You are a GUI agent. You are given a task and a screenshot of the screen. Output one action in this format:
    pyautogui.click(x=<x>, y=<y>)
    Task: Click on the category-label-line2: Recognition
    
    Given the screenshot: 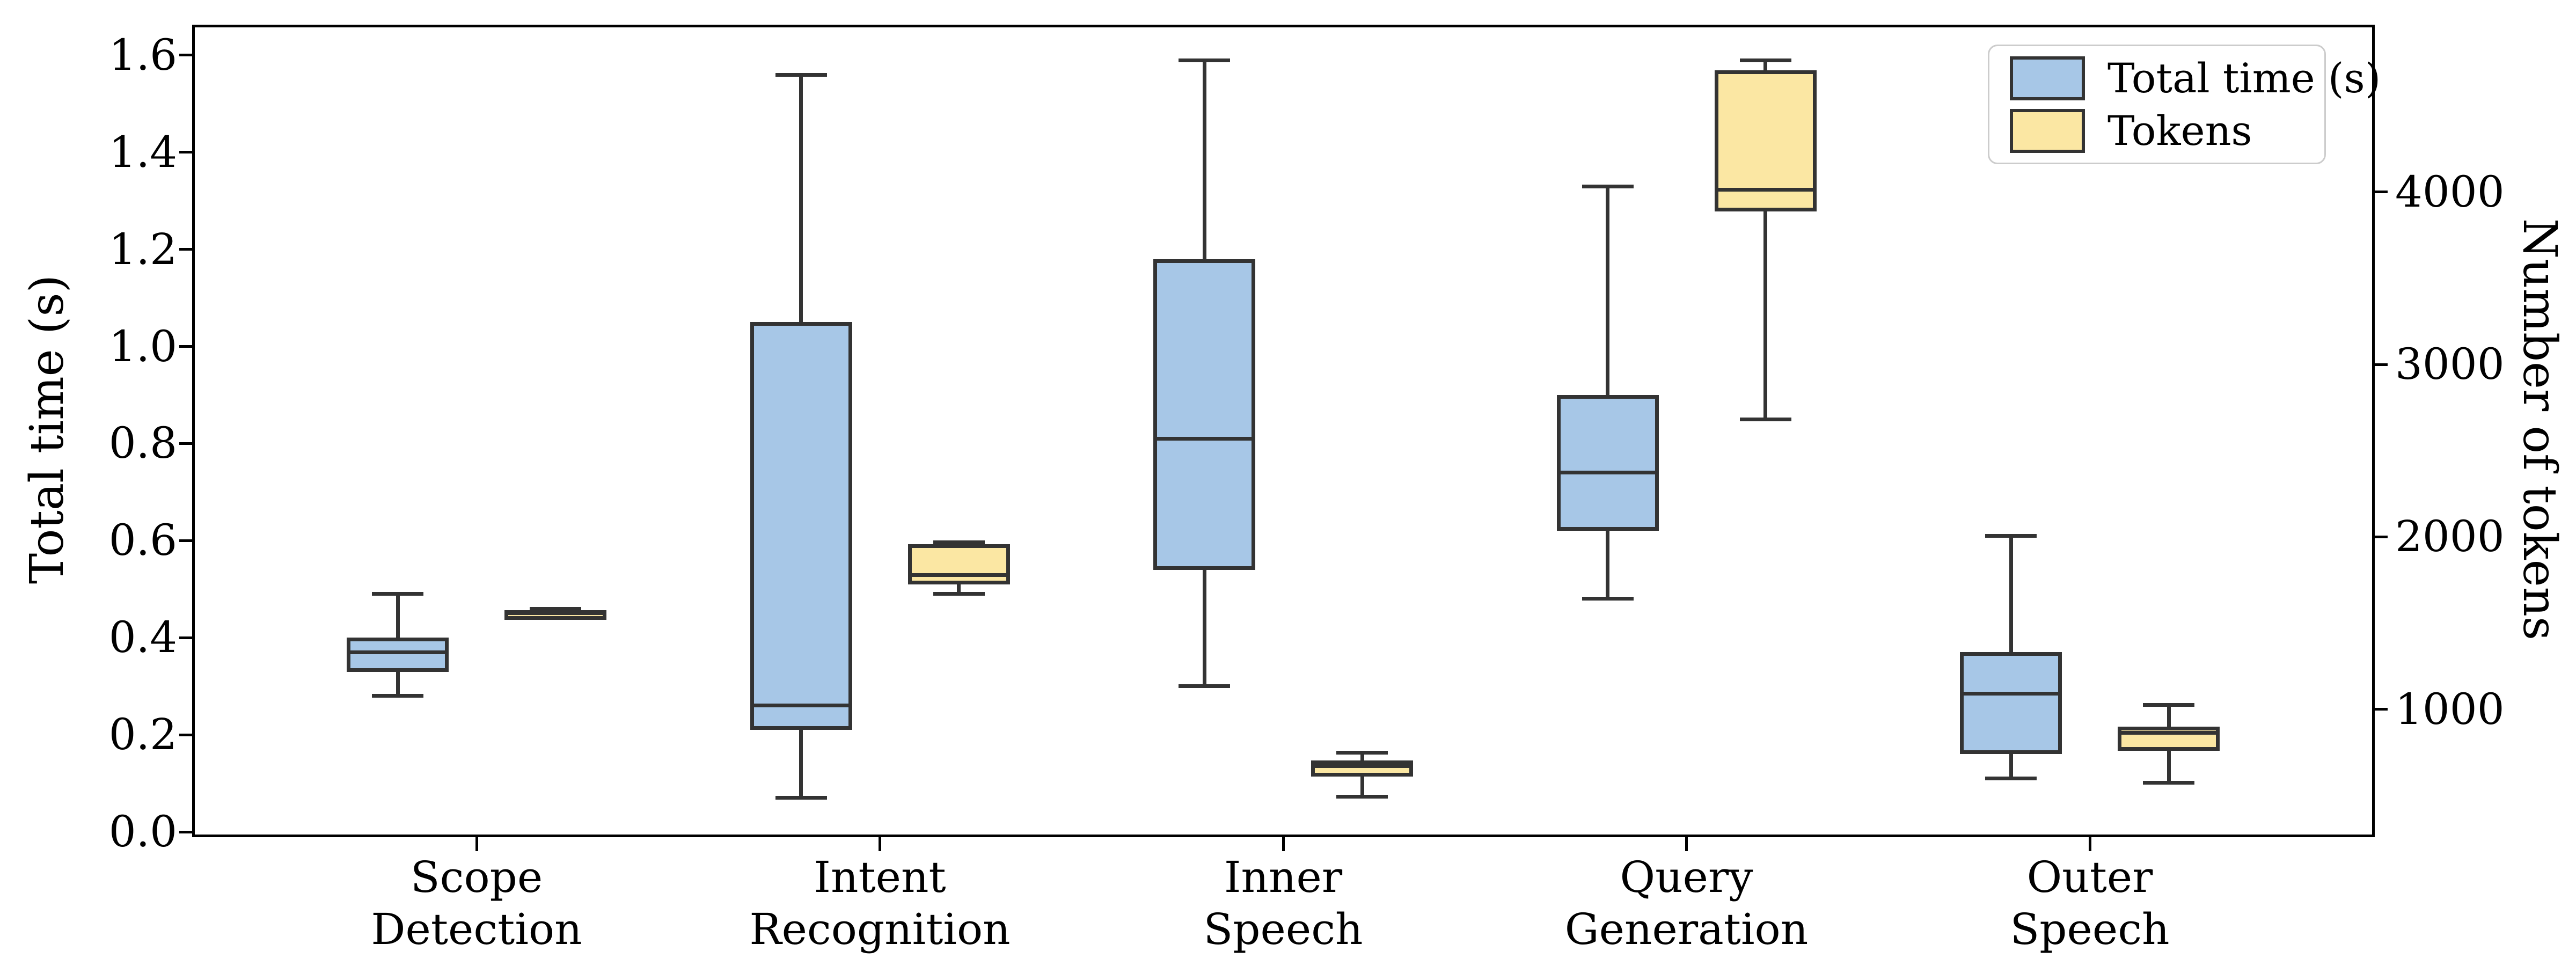 What is the action you would take?
    pyautogui.click(x=880, y=929)
    